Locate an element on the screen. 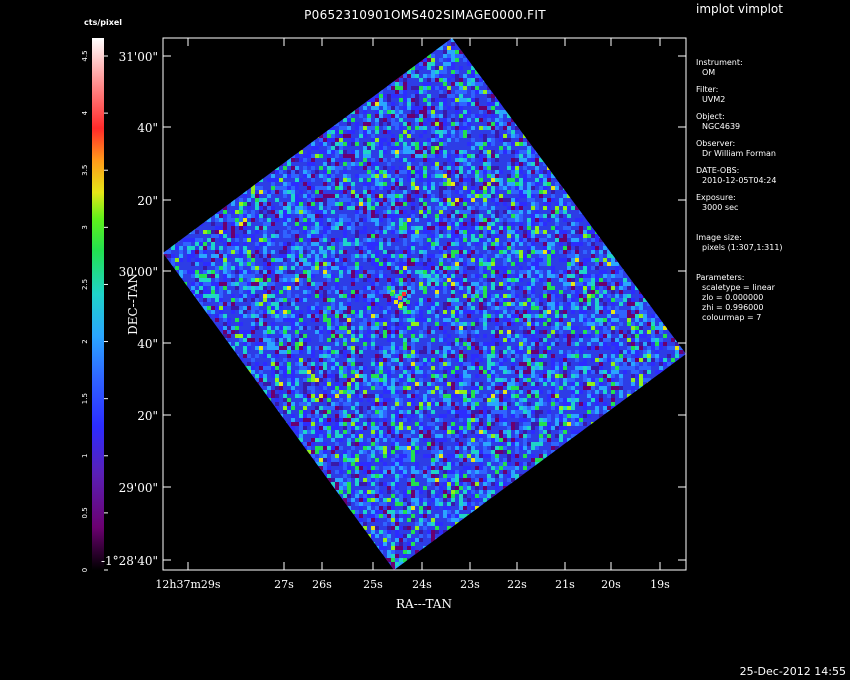 Image resolution: width=850 pixels, height=680 pixels. colorbar-tick-label: 4 is located at coordinates (85, 112).